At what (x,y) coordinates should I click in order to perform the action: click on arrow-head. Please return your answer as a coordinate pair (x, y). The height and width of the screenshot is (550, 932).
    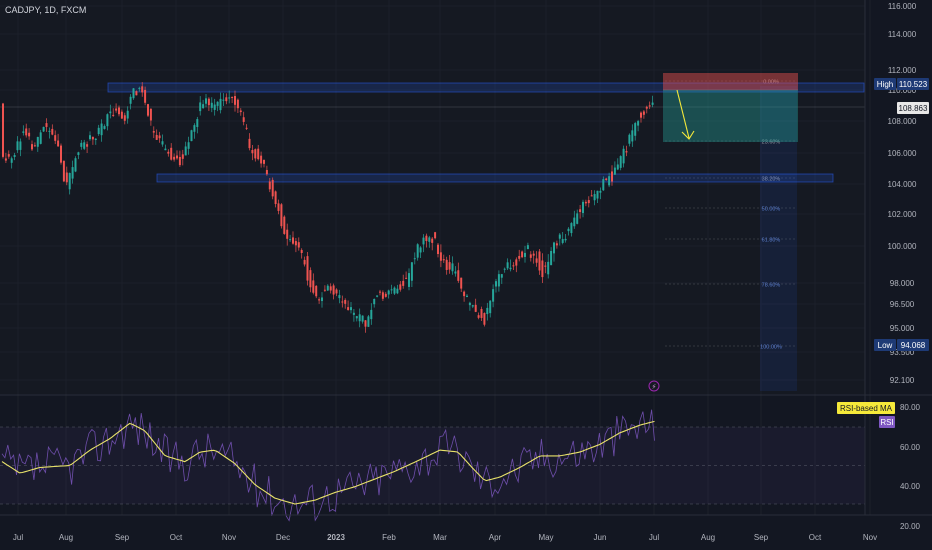
    Looking at the image, I should click on (688, 135).